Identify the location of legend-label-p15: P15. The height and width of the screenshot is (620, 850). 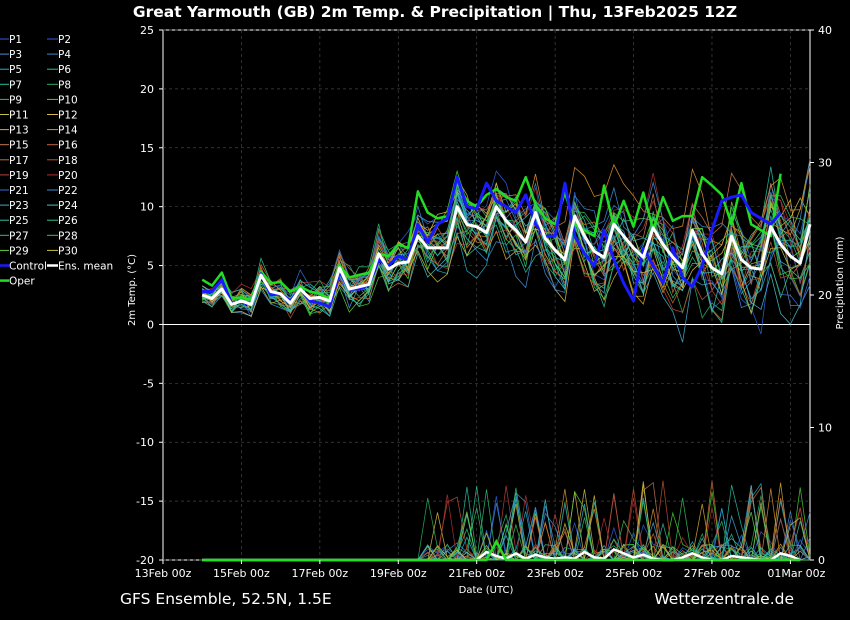
(19, 146).